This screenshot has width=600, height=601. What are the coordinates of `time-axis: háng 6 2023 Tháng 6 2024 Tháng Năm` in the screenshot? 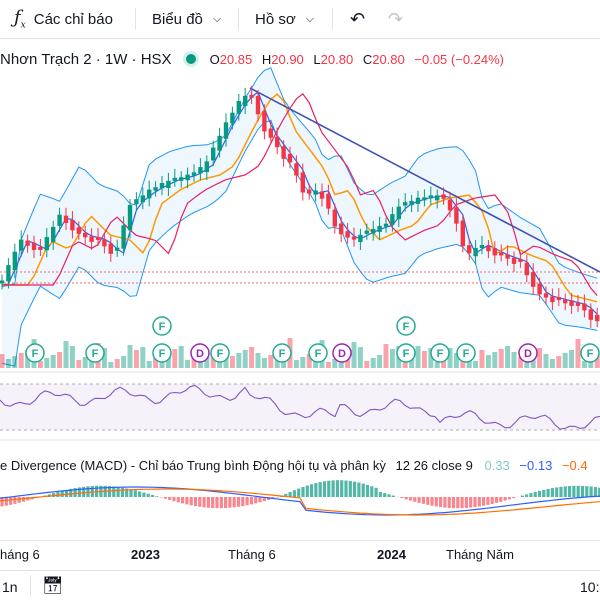 It's located at (300, 554).